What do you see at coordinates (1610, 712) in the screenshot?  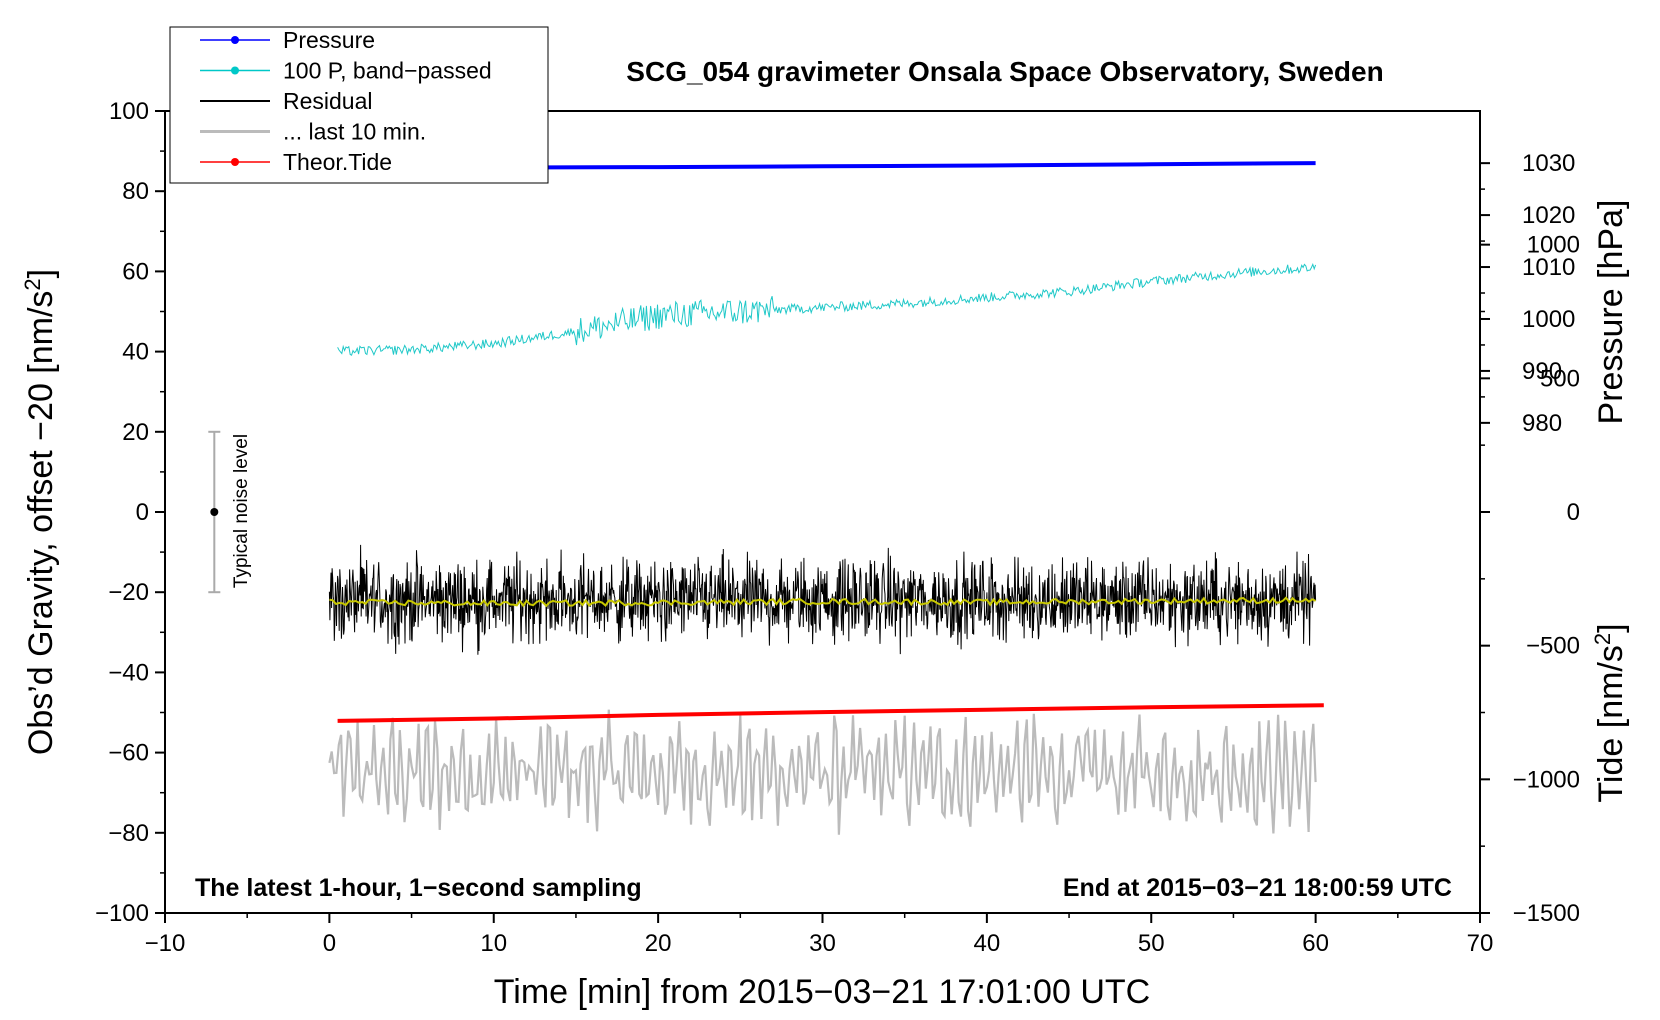 I see `y-axis-label-tide: Tide [nm/s2]` at bounding box center [1610, 712].